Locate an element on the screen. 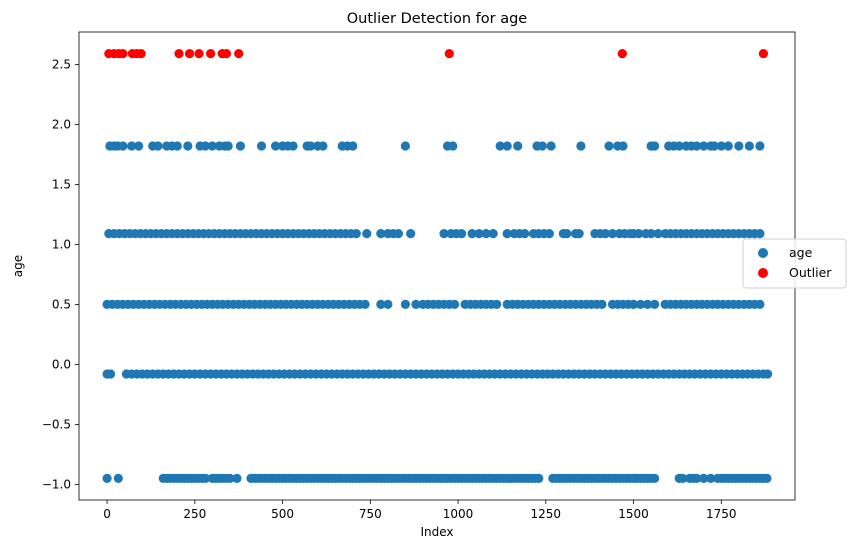 The image size is (857, 547). y-tick-label: 1.5 is located at coordinates (61, 184).